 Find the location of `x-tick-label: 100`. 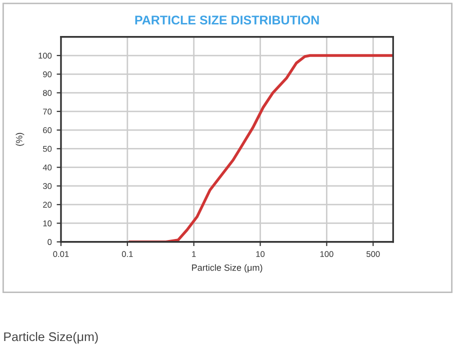

x-tick-label: 100 is located at coordinates (327, 254).